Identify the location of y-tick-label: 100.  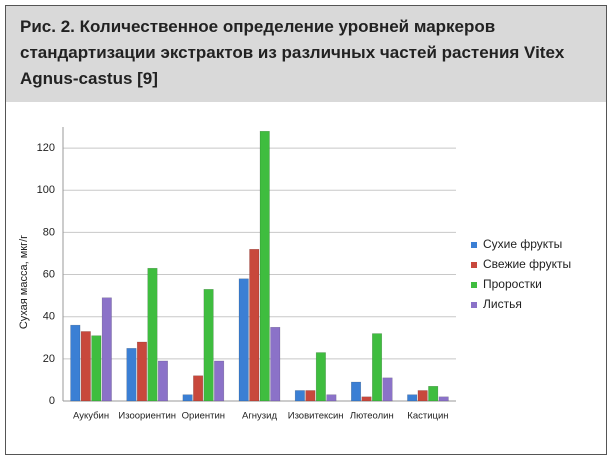
(46, 190).